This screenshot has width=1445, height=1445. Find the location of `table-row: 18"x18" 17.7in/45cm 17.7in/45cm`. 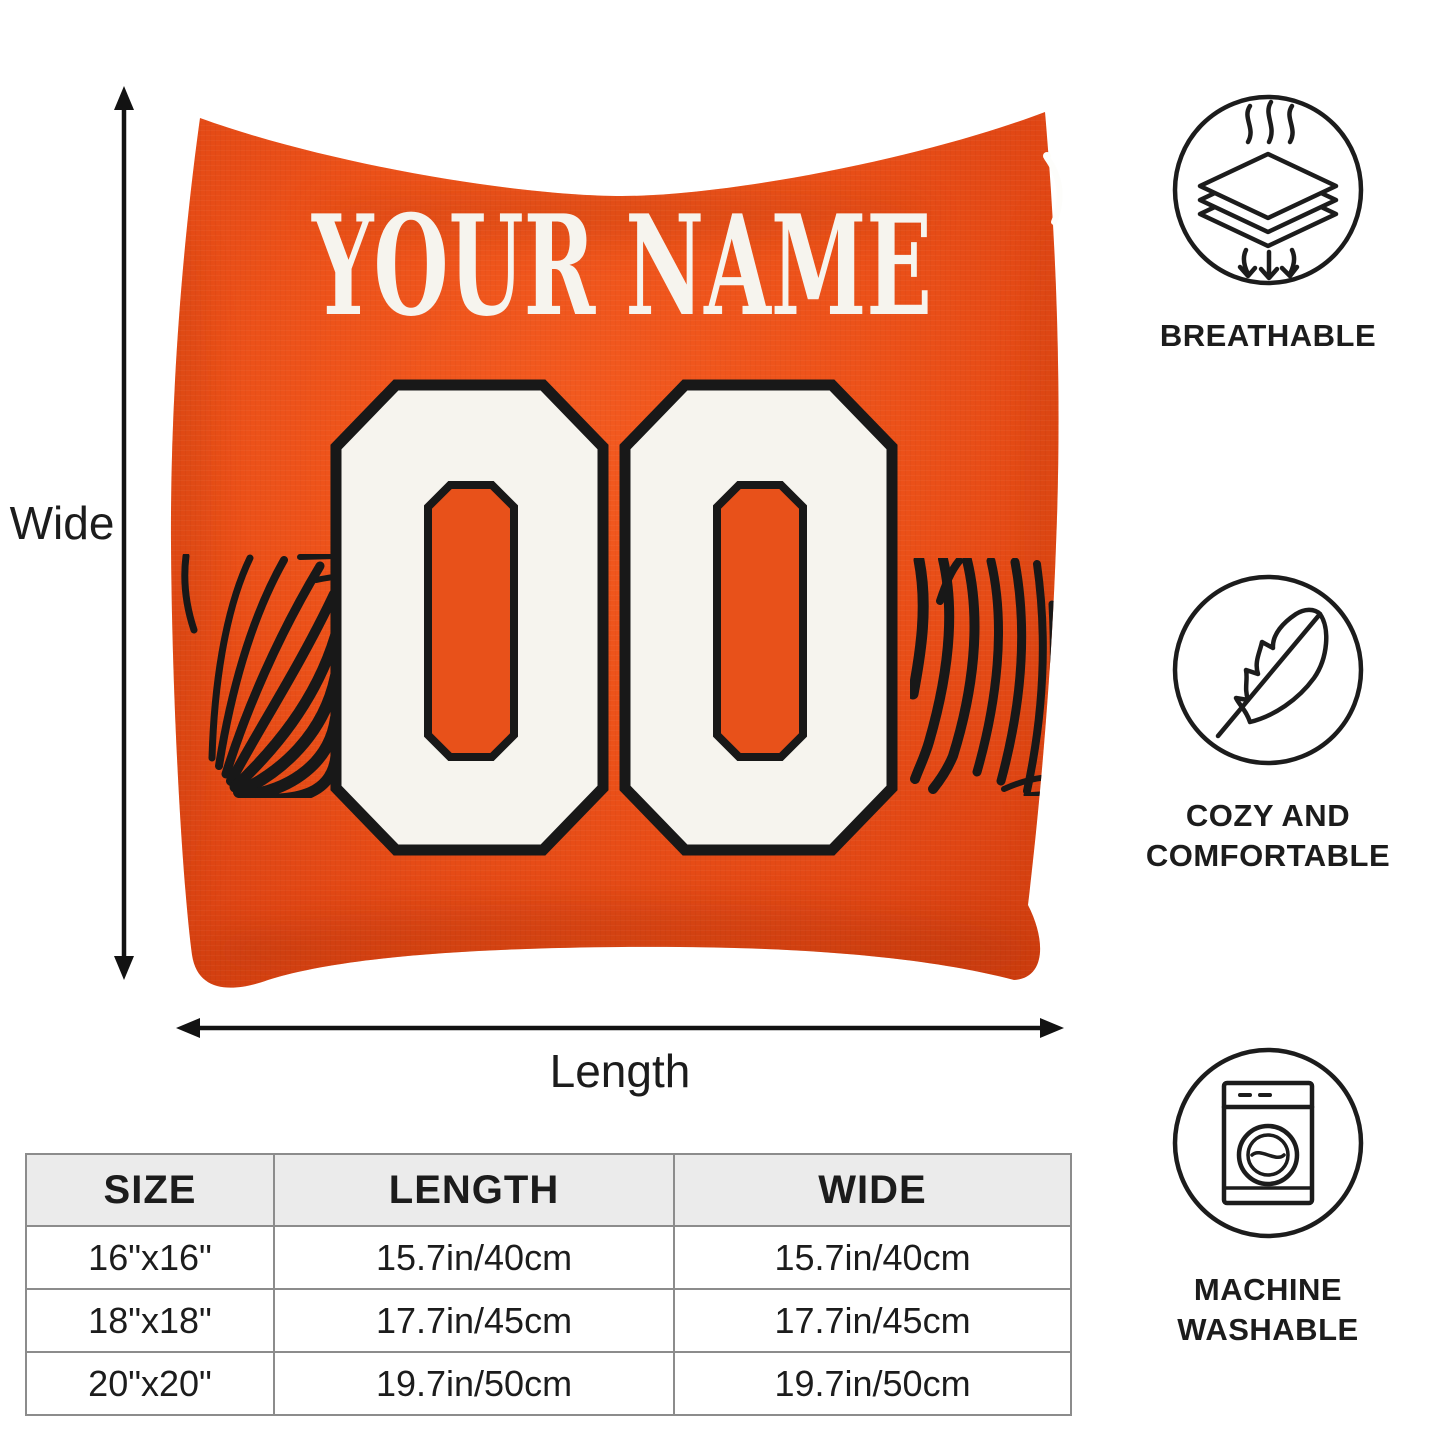

table-row: 18"x18" 17.7in/45cm 17.7in/45cm is located at coordinates (548, 1320).